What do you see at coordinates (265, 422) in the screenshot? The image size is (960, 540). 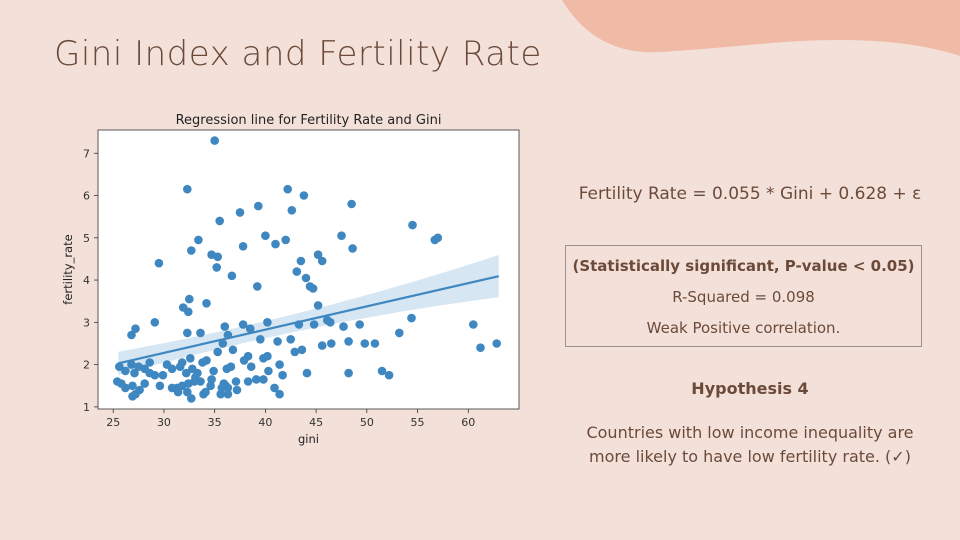 I see `x-tick-label: 40` at bounding box center [265, 422].